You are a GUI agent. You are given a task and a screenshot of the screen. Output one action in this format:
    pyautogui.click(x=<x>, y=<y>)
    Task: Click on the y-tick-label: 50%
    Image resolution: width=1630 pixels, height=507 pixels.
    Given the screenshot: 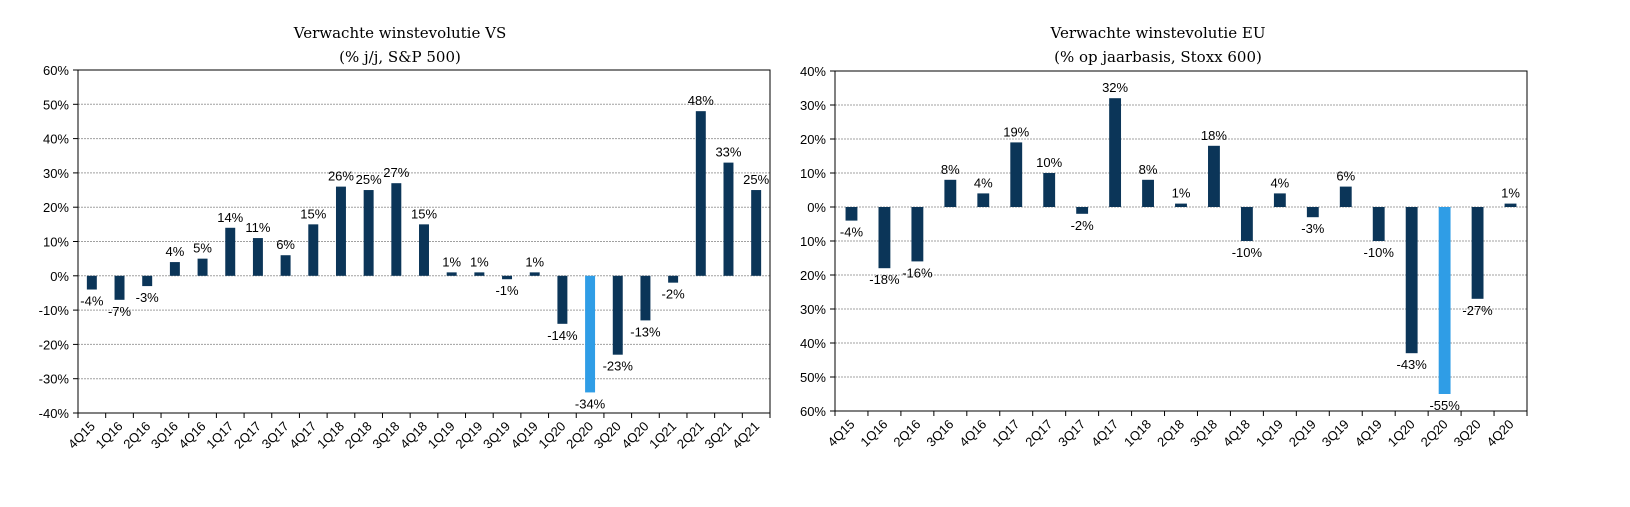 What is the action you would take?
    pyautogui.click(x=56, y=104)
    